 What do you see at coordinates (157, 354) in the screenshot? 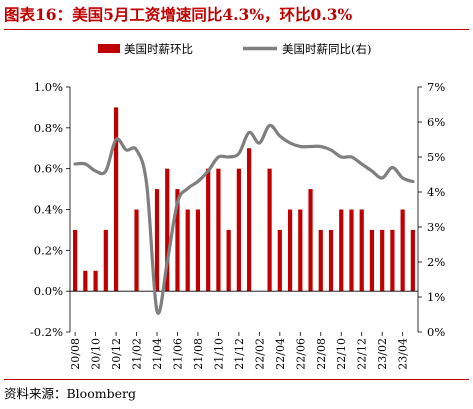
I see `x-tick-label: 21/04` at bounding box center [157, 354].